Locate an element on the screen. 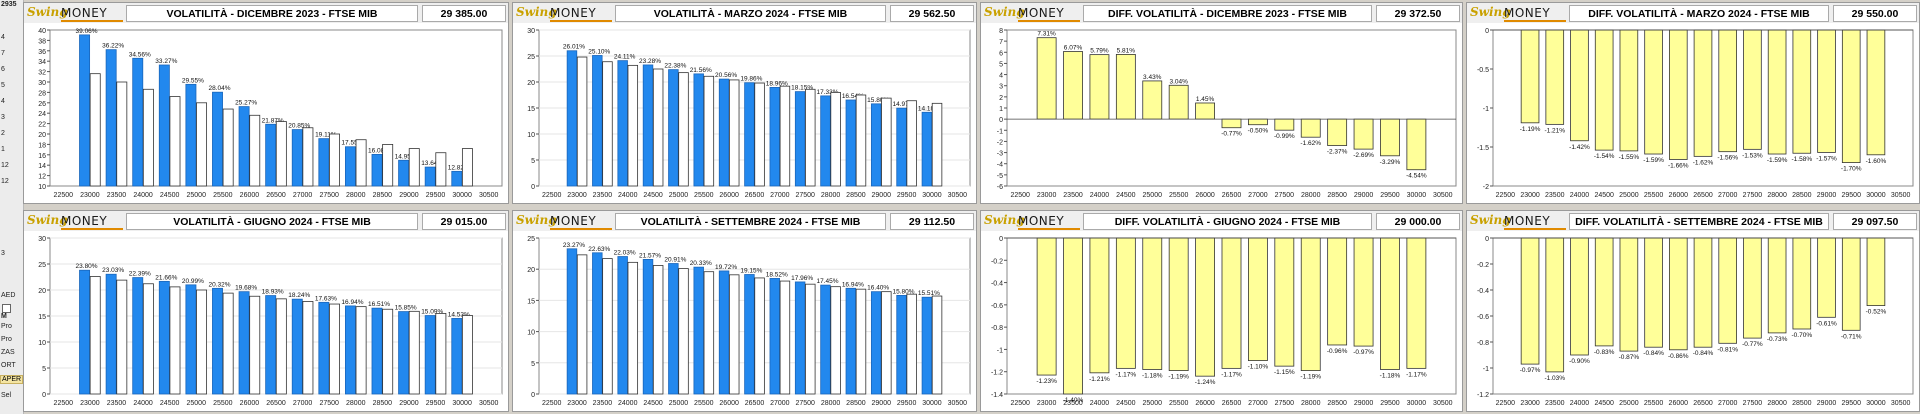  data-label: -1.15% is located at coordinates (1284, 372).